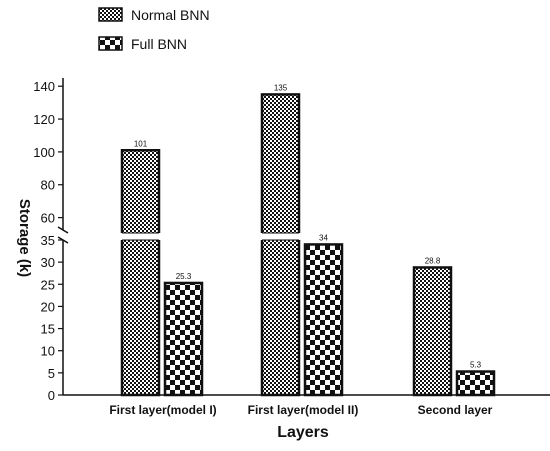  Describe the element at coordinates (48, 351) in the screenshot. I see `y-tick-label: 10` at that location.